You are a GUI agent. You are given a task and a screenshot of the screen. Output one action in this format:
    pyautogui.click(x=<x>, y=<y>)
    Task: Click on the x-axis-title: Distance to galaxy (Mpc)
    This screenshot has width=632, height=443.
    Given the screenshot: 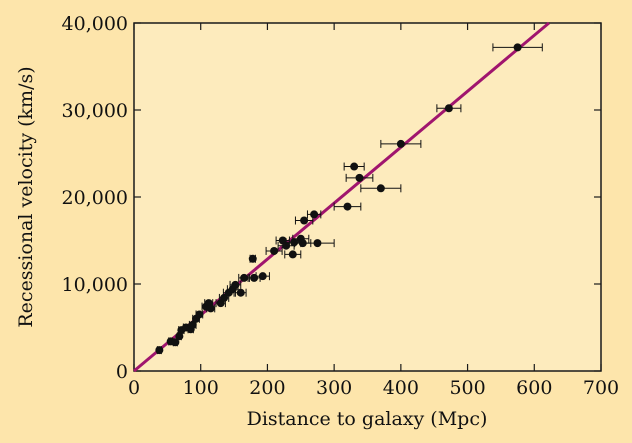 What is the action you would take?
    pyautogui.click(x=367, y=419)
    